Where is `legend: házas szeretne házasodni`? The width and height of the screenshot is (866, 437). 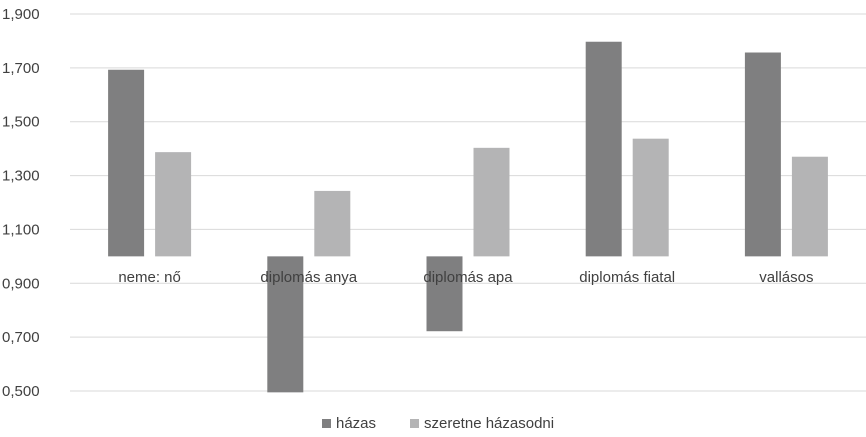 legend: házas szeretne házasodni is located at coordinates (438, 423).